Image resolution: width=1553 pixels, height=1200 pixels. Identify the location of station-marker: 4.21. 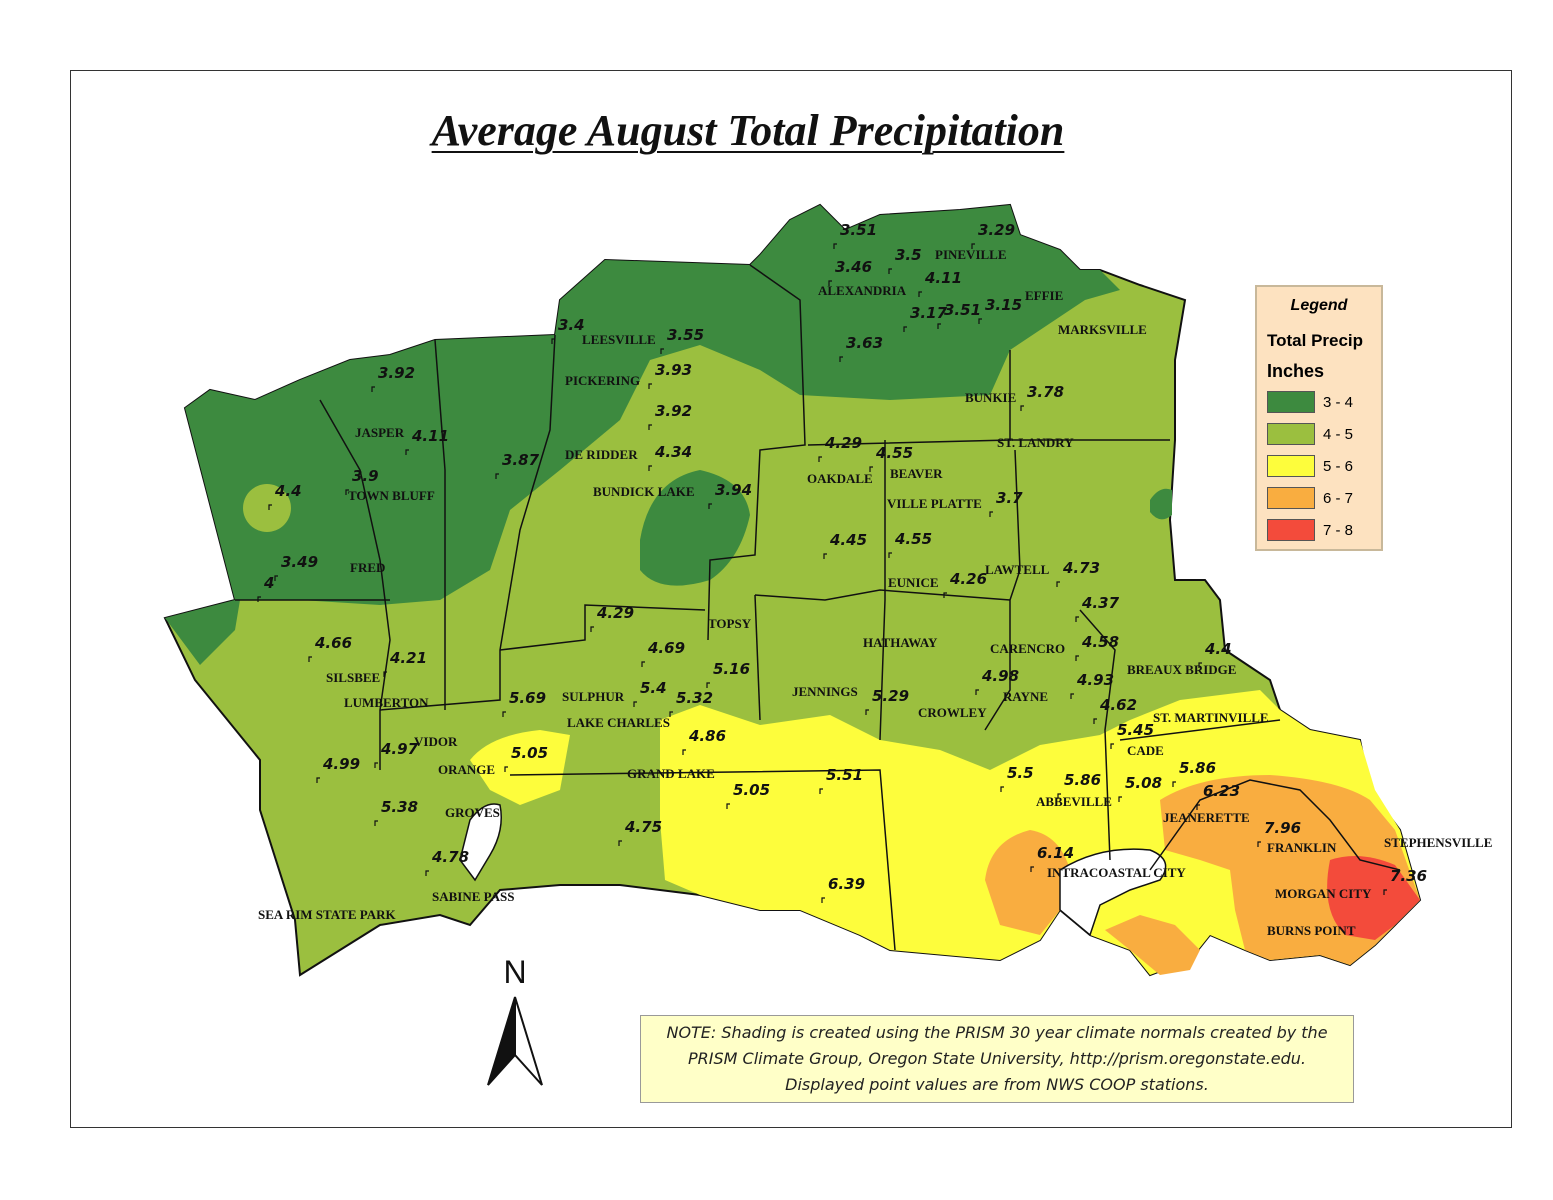
(405, 663).